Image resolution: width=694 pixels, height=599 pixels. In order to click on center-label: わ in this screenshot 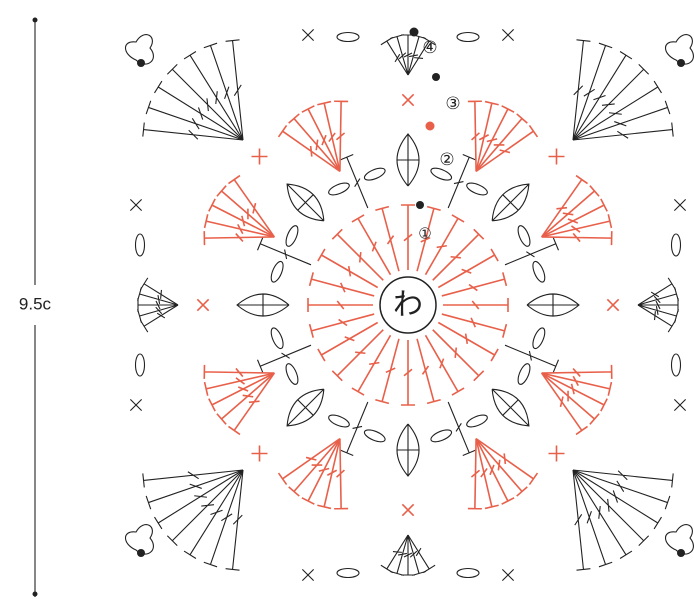, I will do `click(408, 305)`.